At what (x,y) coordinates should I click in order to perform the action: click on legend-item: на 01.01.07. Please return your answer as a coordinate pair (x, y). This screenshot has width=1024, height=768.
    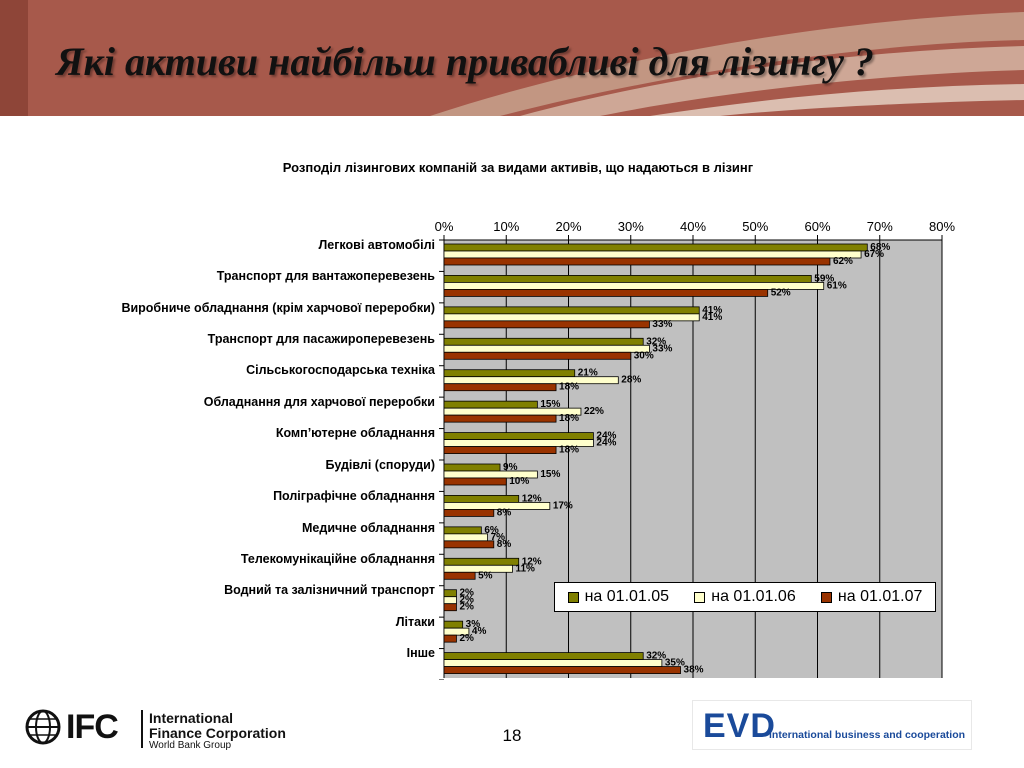
    Looking at the image, I should click on (871, 597).